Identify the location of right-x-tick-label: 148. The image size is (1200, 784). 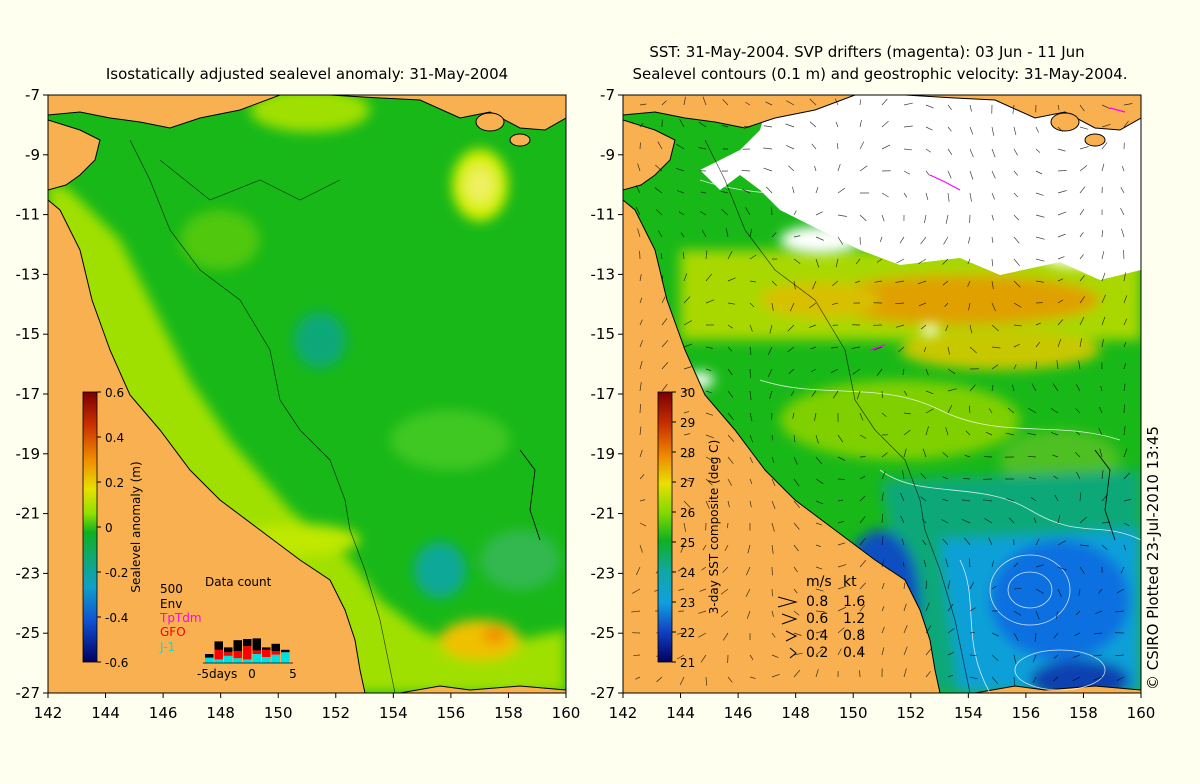
(795, 713).